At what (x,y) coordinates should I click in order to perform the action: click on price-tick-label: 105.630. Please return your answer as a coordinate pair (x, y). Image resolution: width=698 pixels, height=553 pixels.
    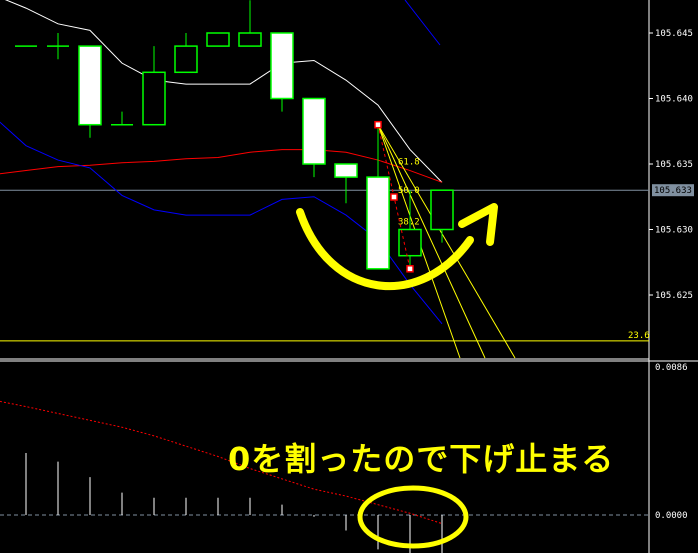
    Looking at the image, I should click on (674, 231).